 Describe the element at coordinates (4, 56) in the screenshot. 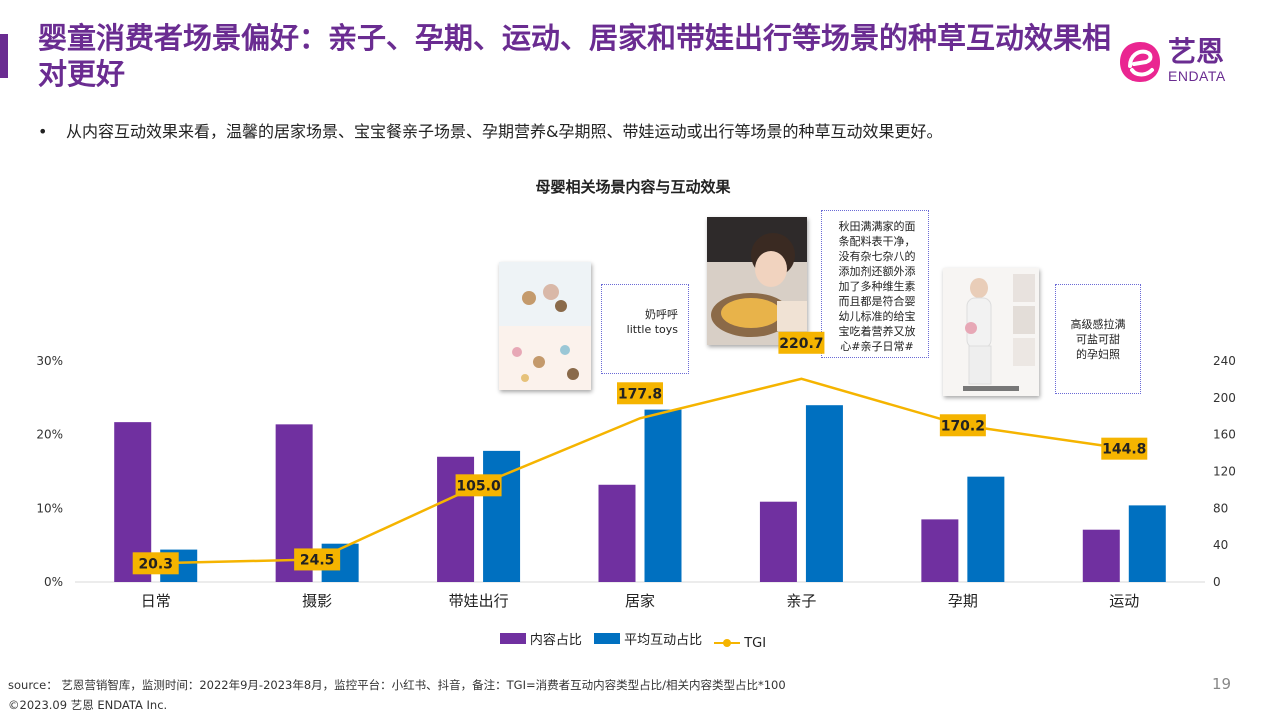

I see `title-accent-bar` at that location.